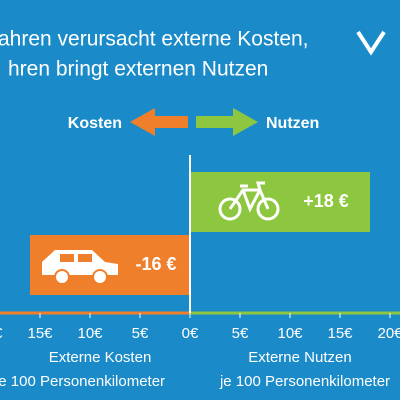 Image resolution: width=400 pixels, height=400 pixels. I want to click on annotation: Kosten, so click(95, 123).